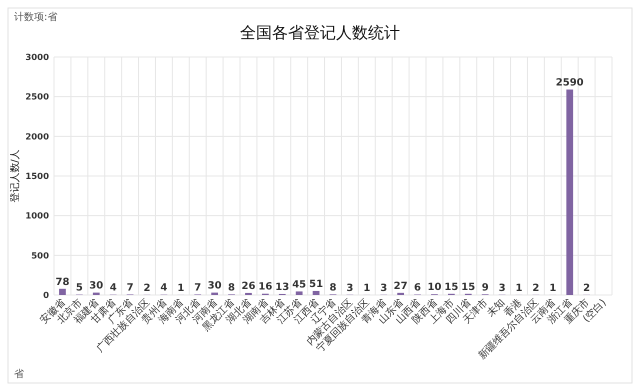  Describe the element at coordinates (282, 287) in the screenshot. I see `data-label: 13` at that location.